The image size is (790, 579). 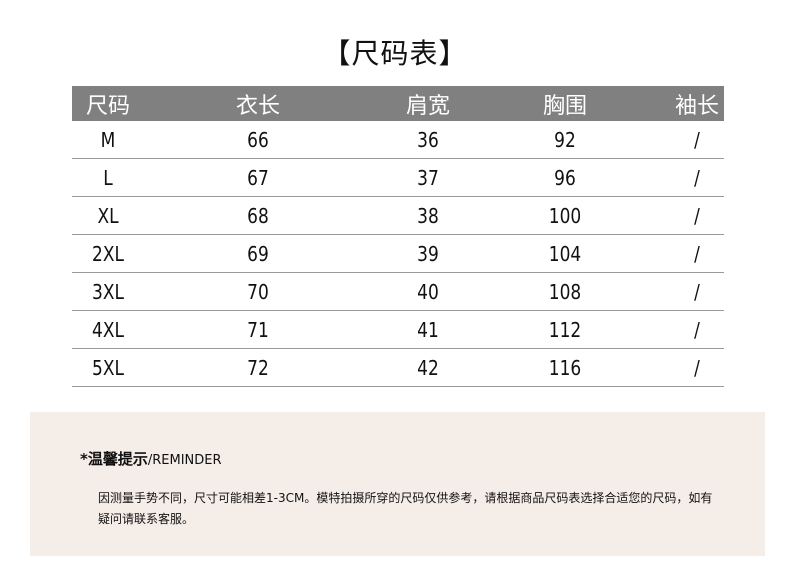 I want to click on cell-size: 2XL, so click(x=108, y=253).